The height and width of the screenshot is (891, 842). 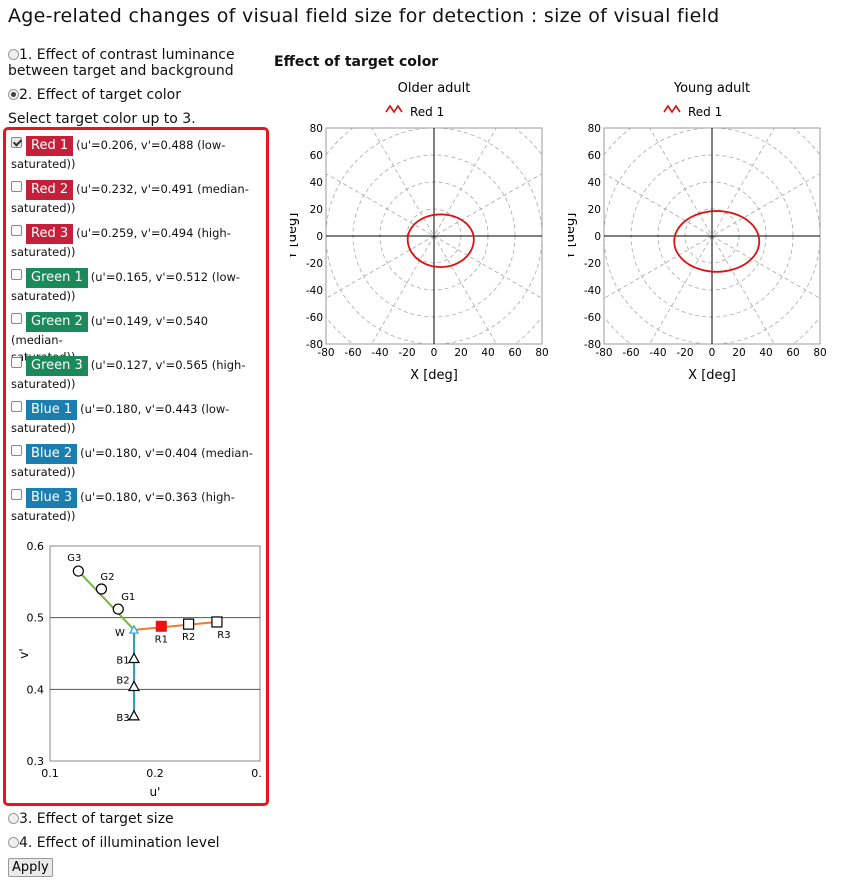 I want to click on uv-point-label: G2, so click(x=107, y=577).